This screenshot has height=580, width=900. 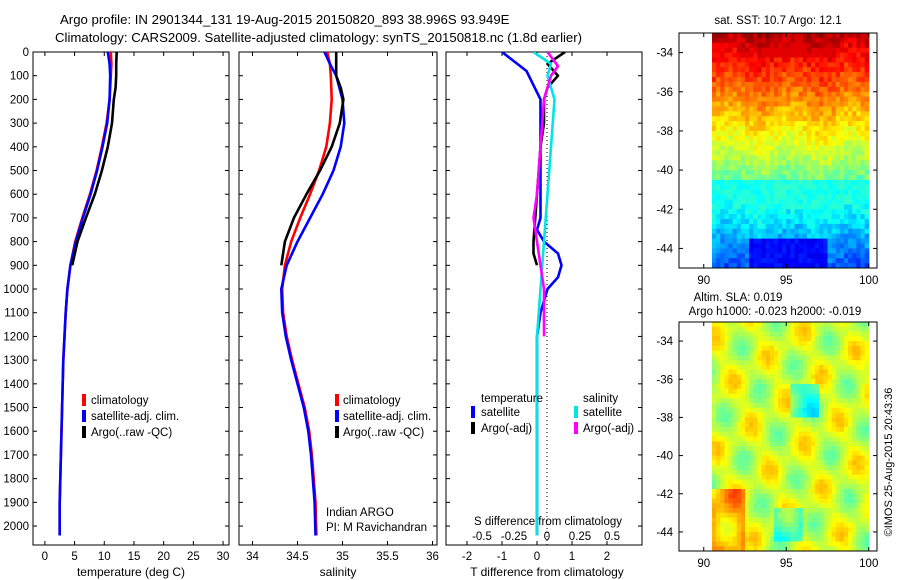 I want to click on y-tick-label: -34, so click(x=664, y=342).